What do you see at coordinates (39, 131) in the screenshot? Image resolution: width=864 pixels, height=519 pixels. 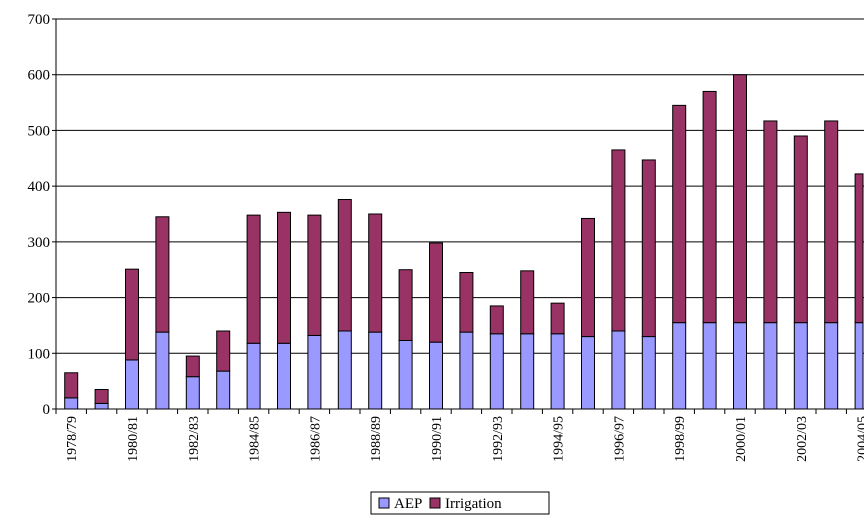 I see `y-tick-label: 500` at bounding box center [39, 131].